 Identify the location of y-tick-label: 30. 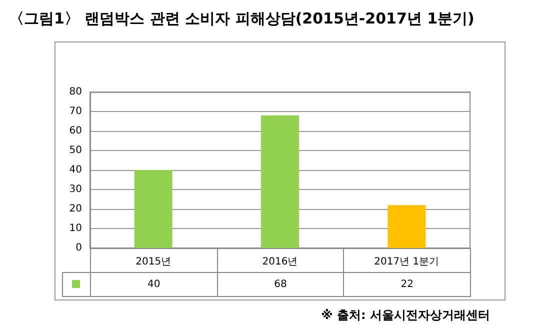
(75, 189).